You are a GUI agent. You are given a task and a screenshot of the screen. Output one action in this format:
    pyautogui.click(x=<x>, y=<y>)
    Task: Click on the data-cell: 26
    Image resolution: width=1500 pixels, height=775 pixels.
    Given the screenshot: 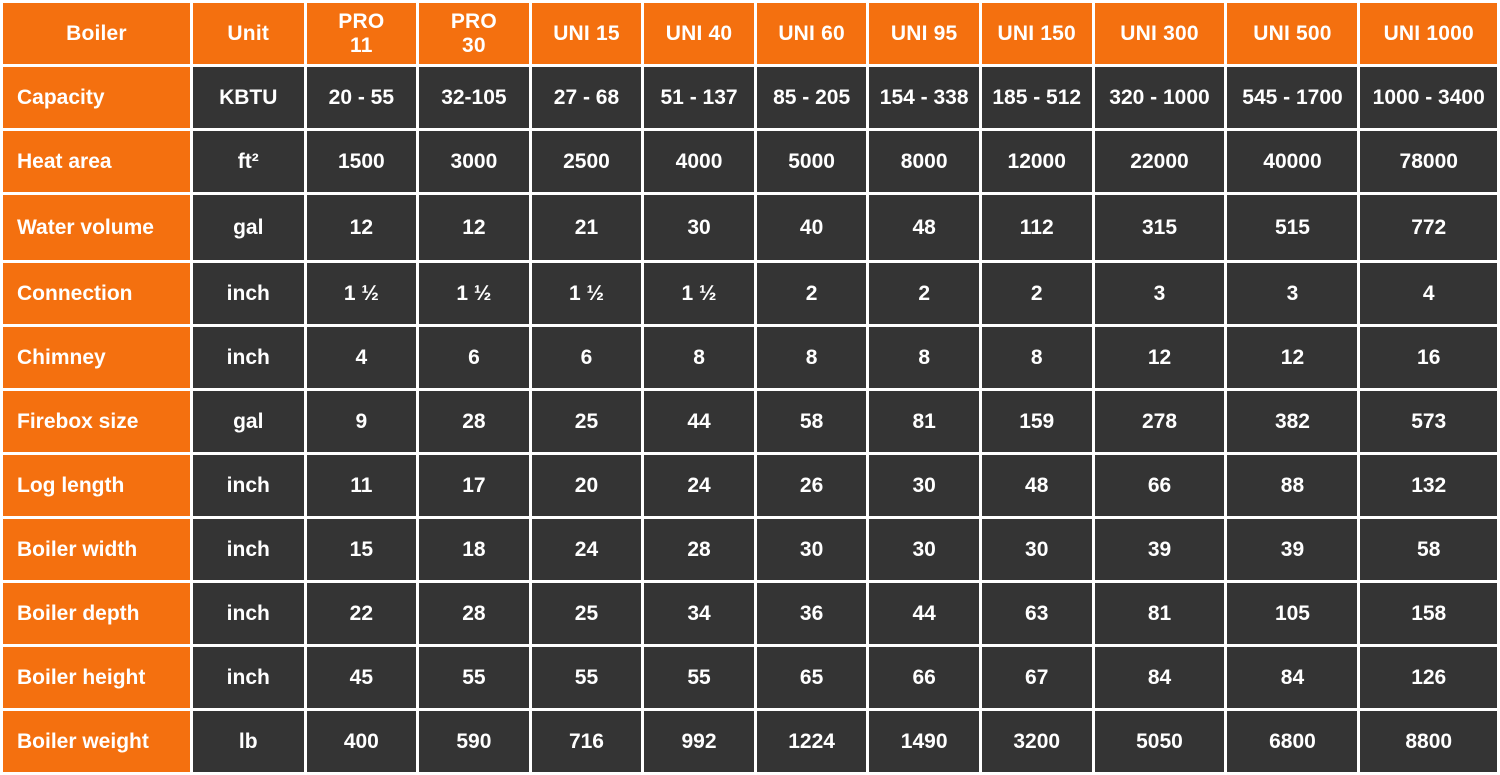 What is the action you would take?
    pyautogui.click(x=811, y=485)
    